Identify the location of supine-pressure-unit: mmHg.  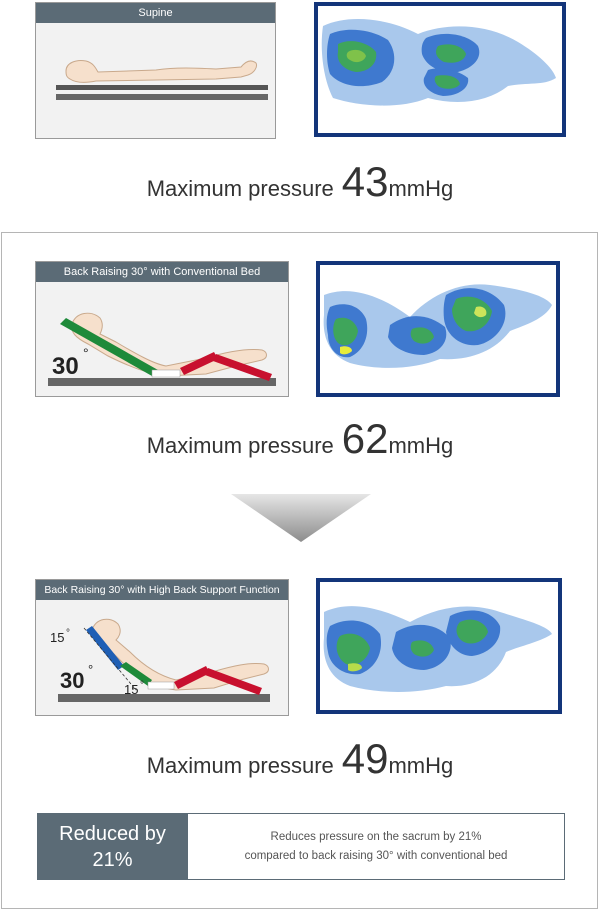
(421, 188).